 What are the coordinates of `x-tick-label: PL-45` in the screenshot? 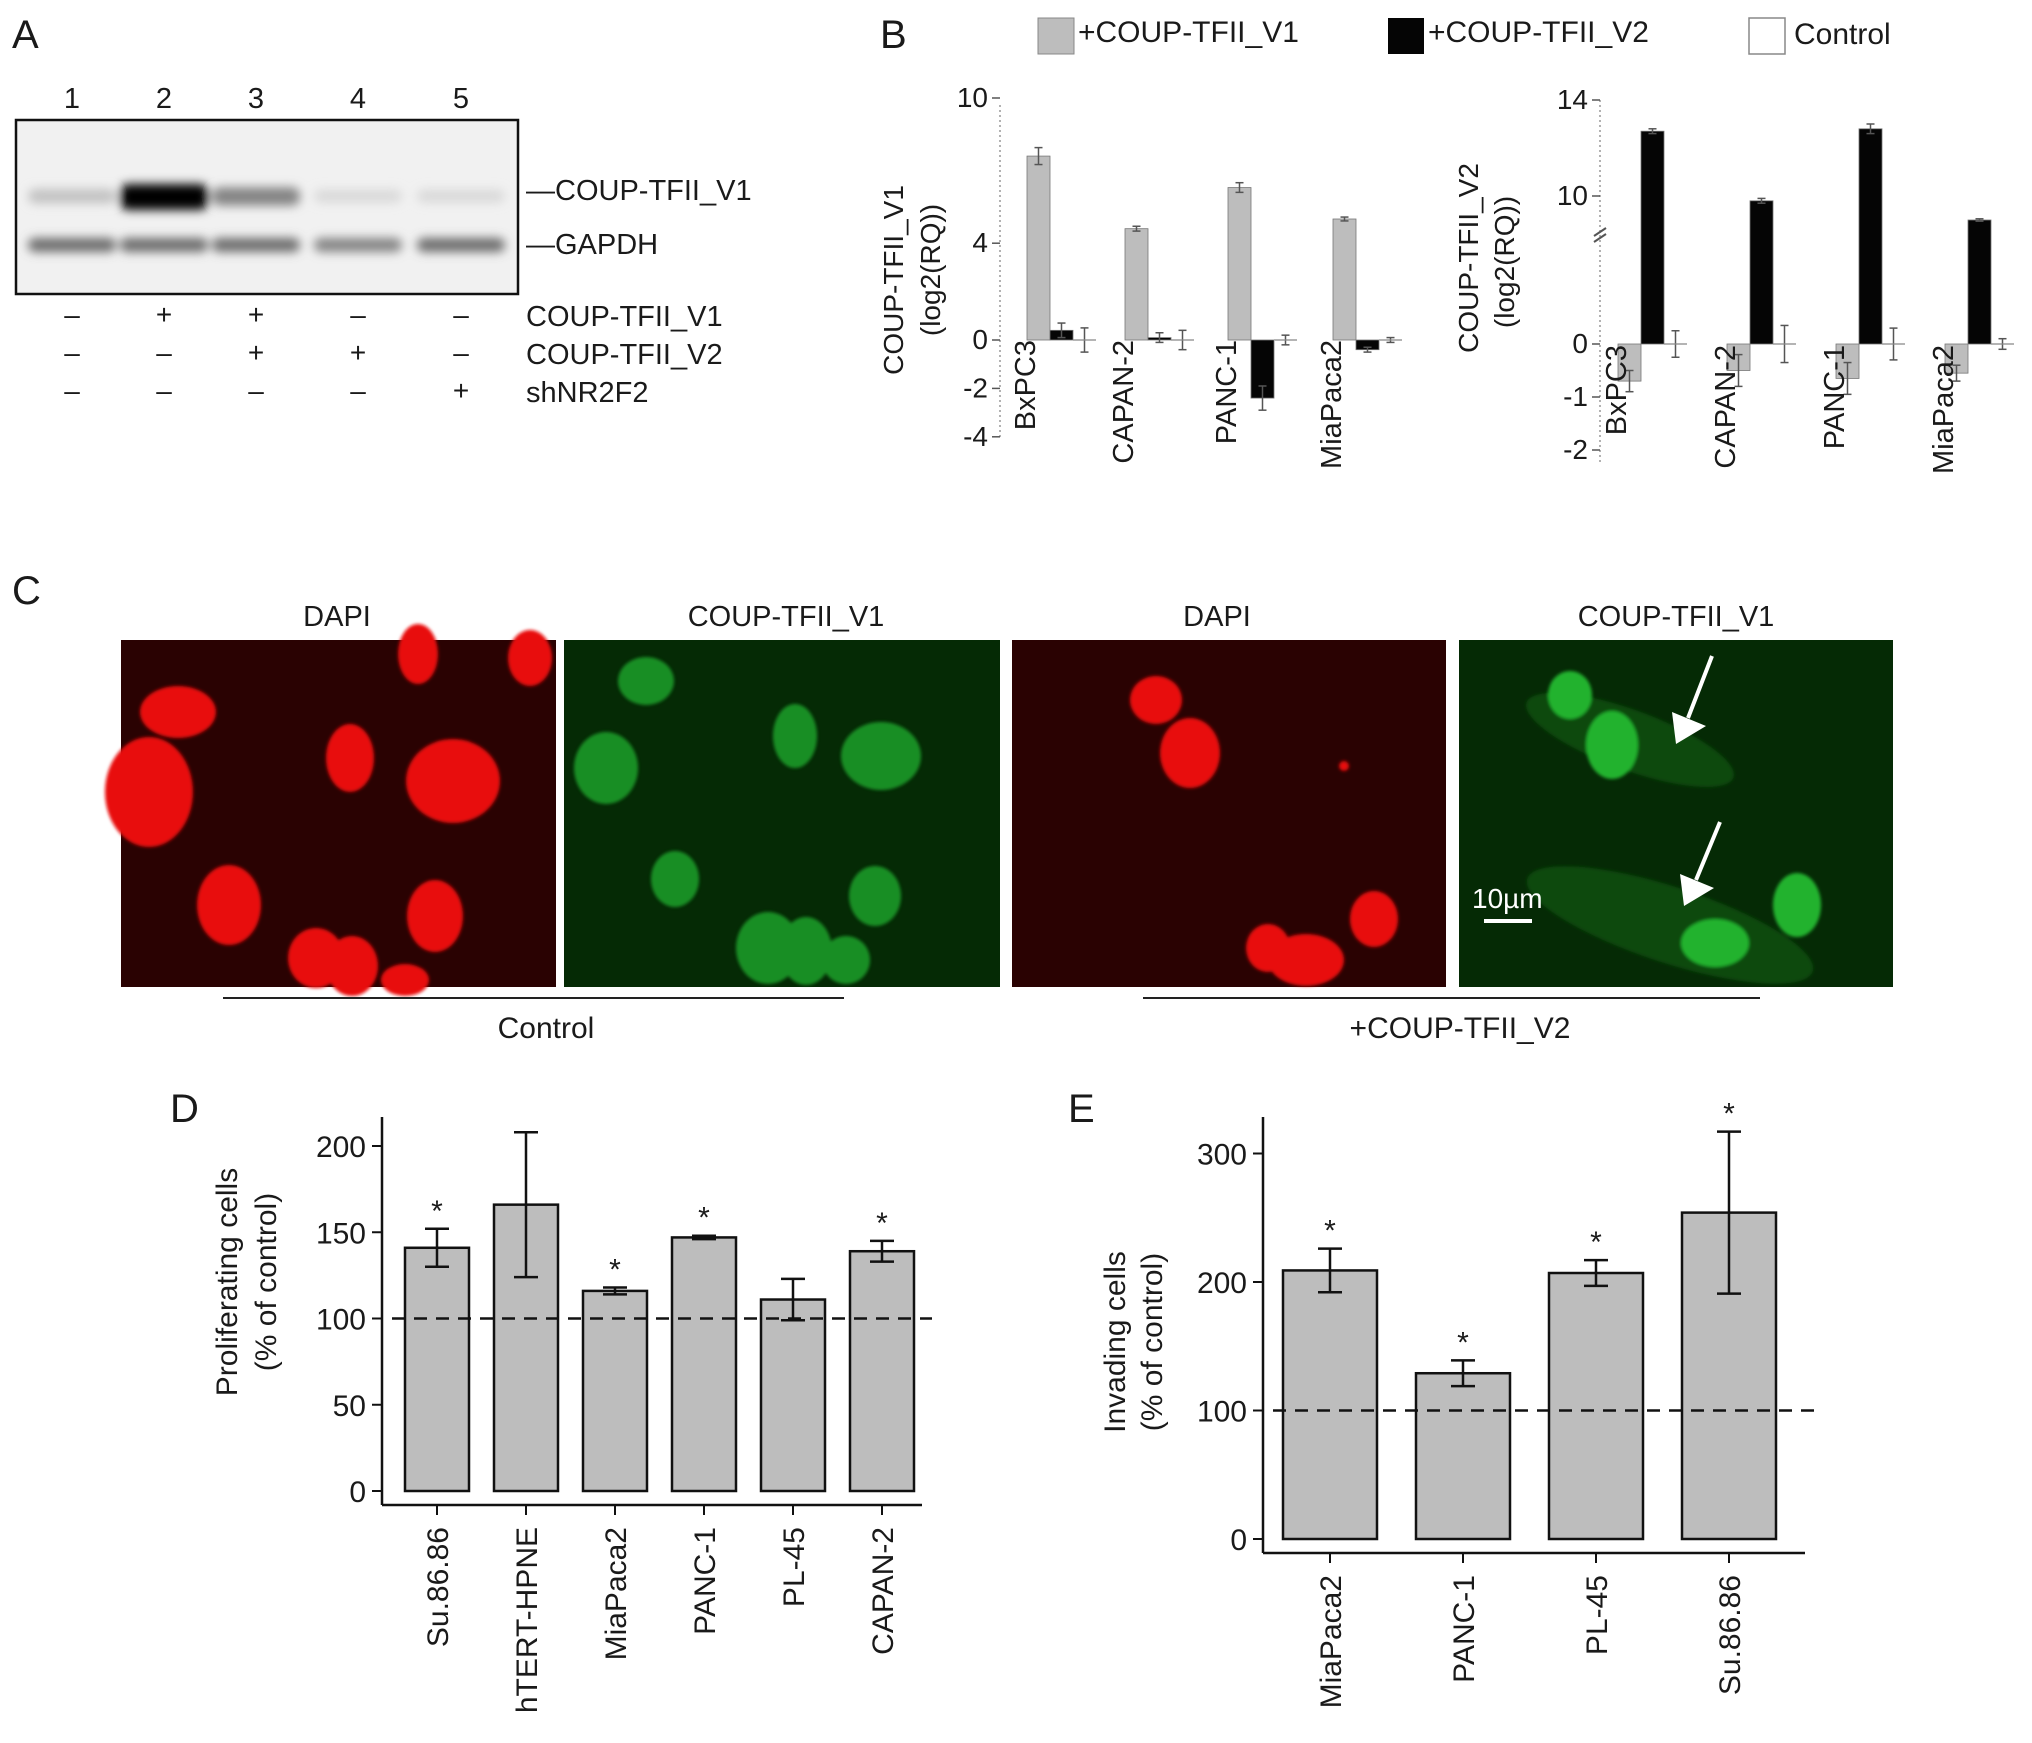 It's located at (1597, 1615).